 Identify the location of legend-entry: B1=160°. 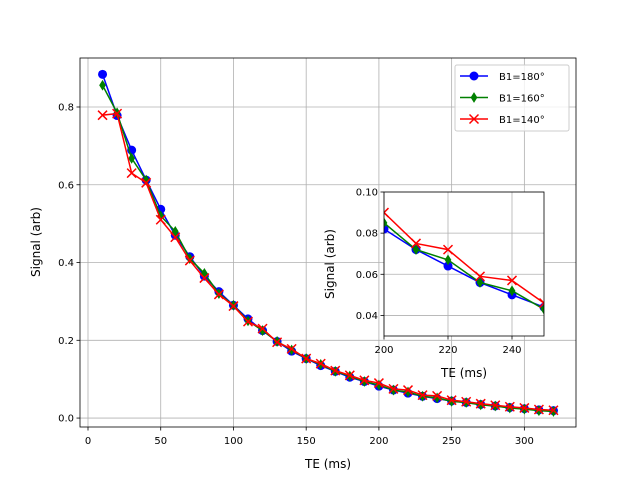
(502, 98).